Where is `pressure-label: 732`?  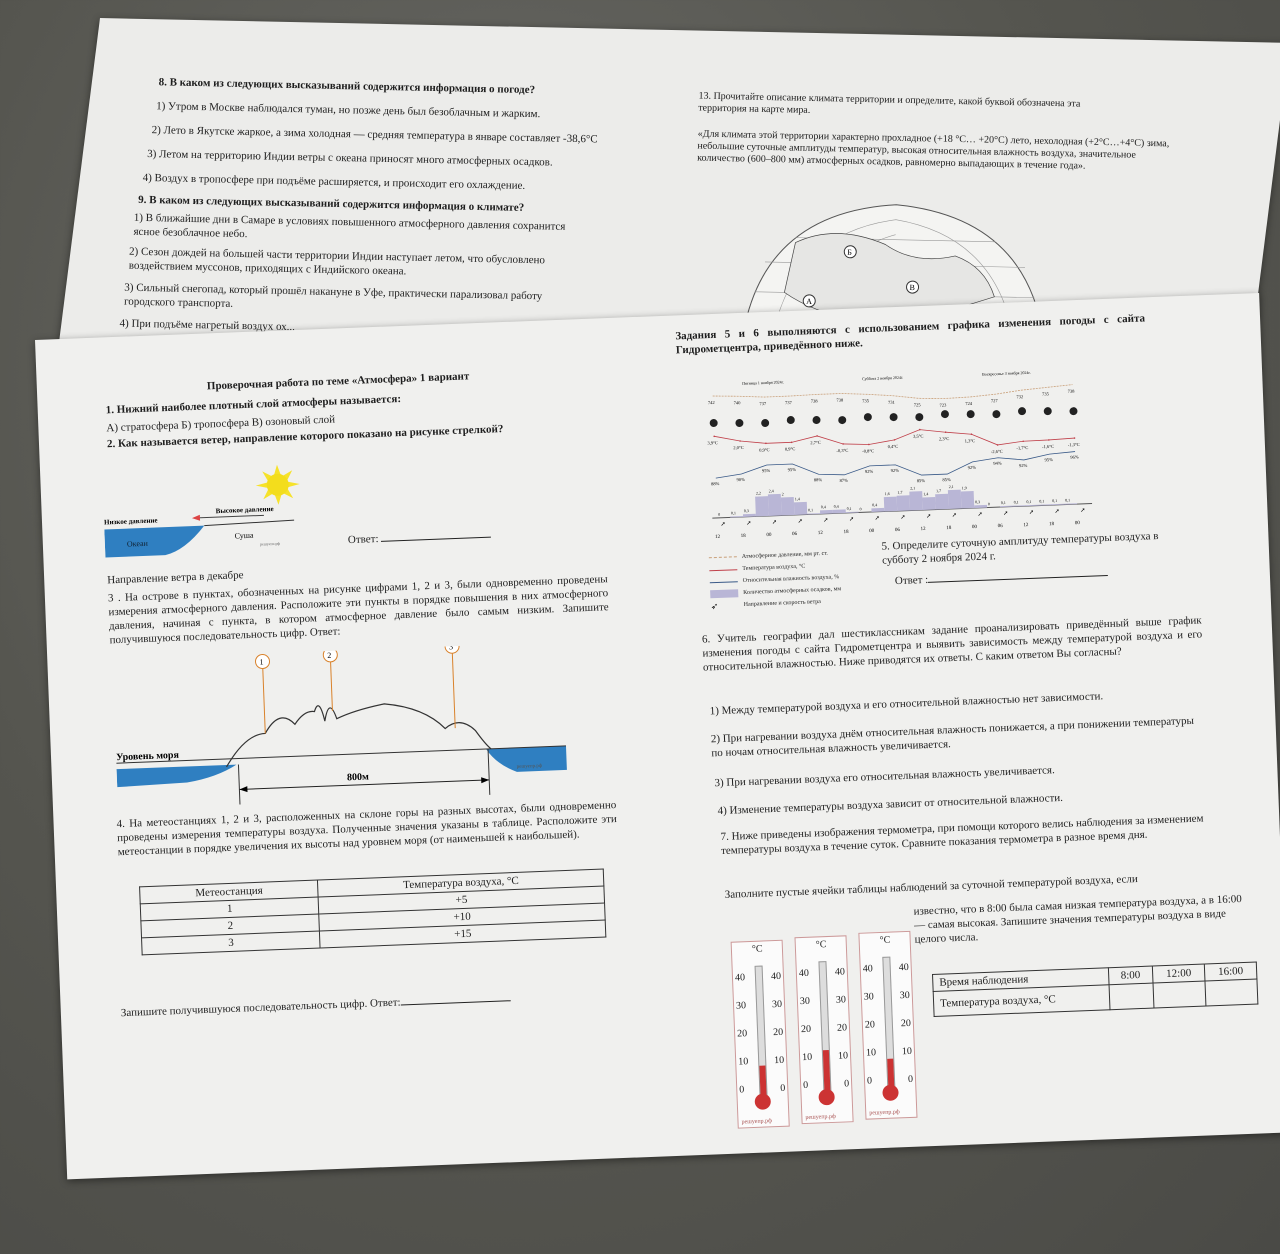 pressure-label: 732 is located at coordinates (1019, 396).